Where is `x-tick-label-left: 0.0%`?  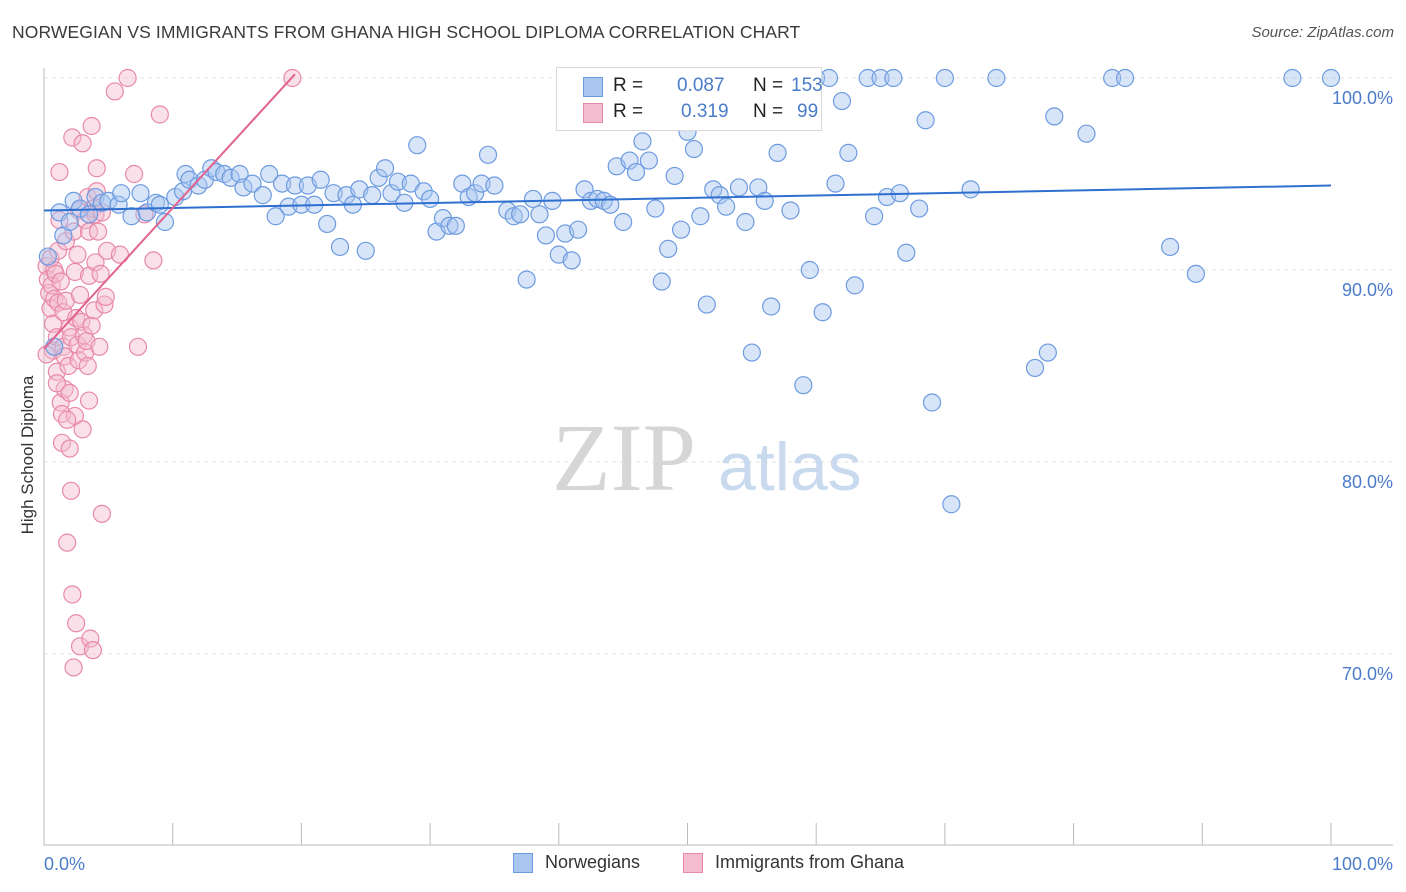 x-tick-label-left: 0.0% is located at coordinates (64, 864).